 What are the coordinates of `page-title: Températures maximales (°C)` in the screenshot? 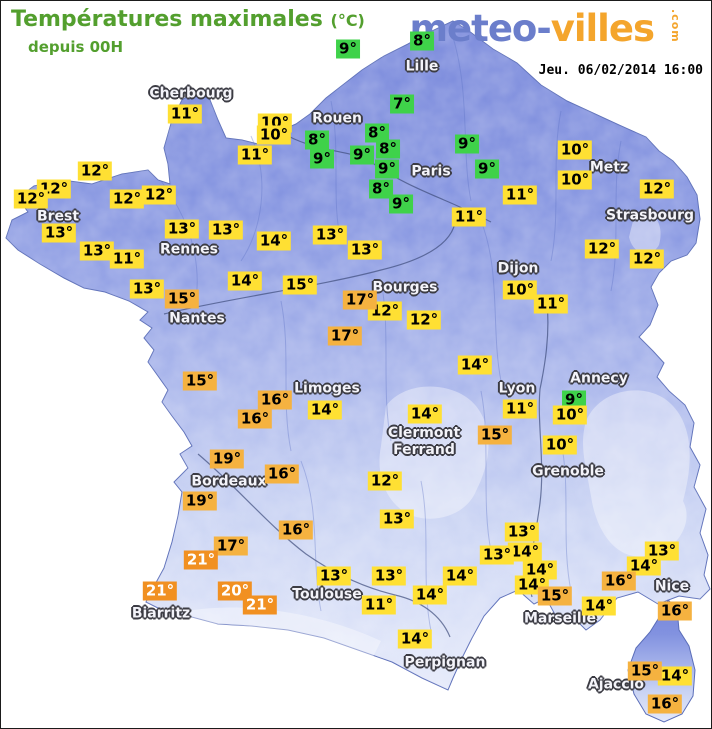 It's located at (188, 19).